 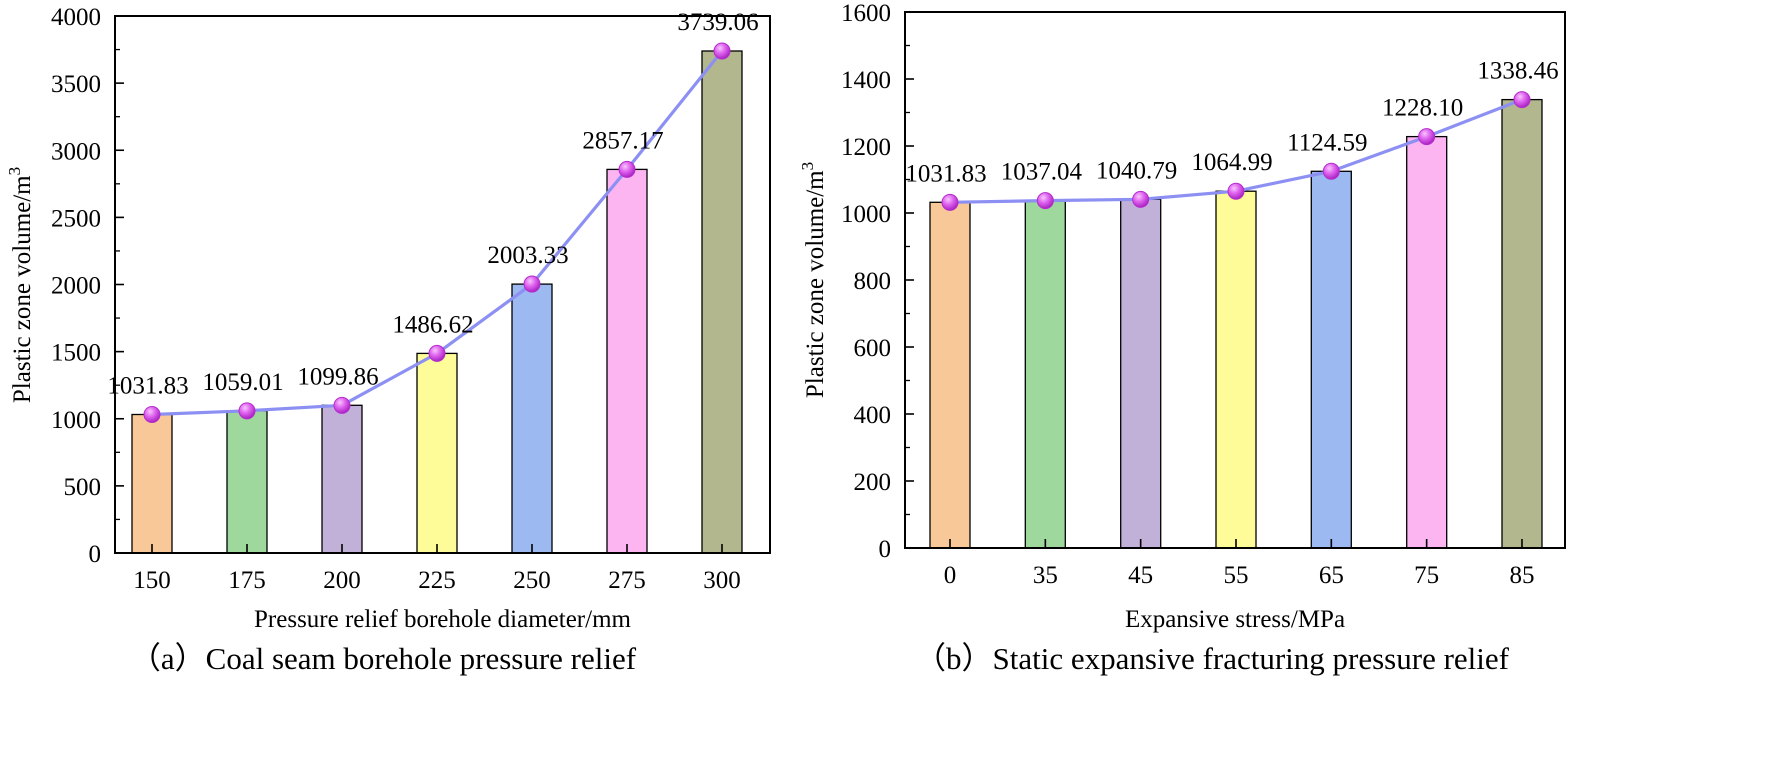 I want to click on x-tick-label: 65, so click(x=1331, y=575).